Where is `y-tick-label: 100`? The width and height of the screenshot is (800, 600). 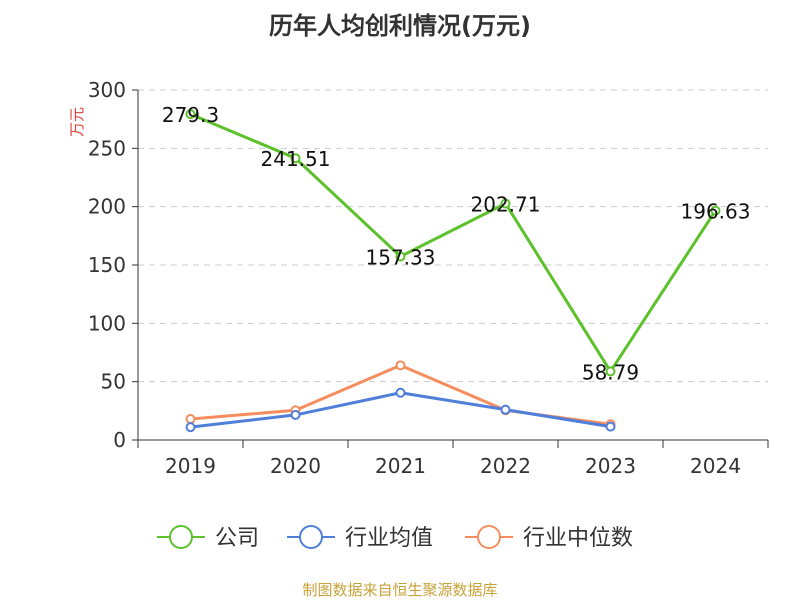 y-tick-label: 100 is located at coordinates (107, 323).